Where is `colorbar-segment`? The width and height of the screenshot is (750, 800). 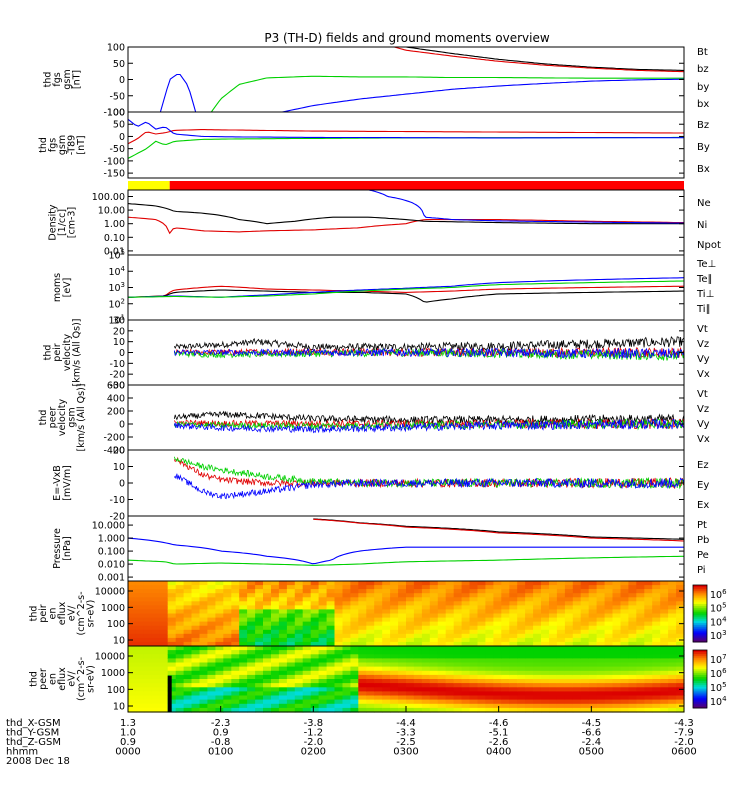
colorbar-segment is located at coordinates (700, 607).